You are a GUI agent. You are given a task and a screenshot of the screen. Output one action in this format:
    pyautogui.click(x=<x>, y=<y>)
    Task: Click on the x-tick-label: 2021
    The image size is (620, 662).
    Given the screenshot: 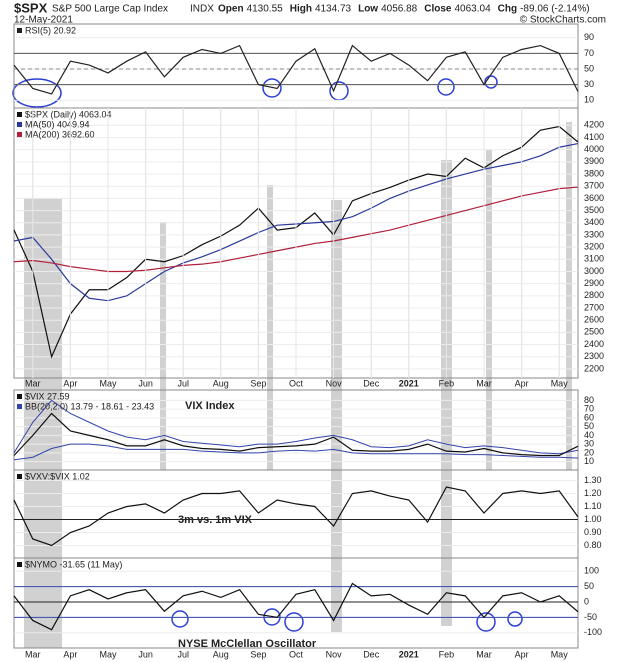 What is the action you would take?
    pyautogui.click(x=409, y=383)
    